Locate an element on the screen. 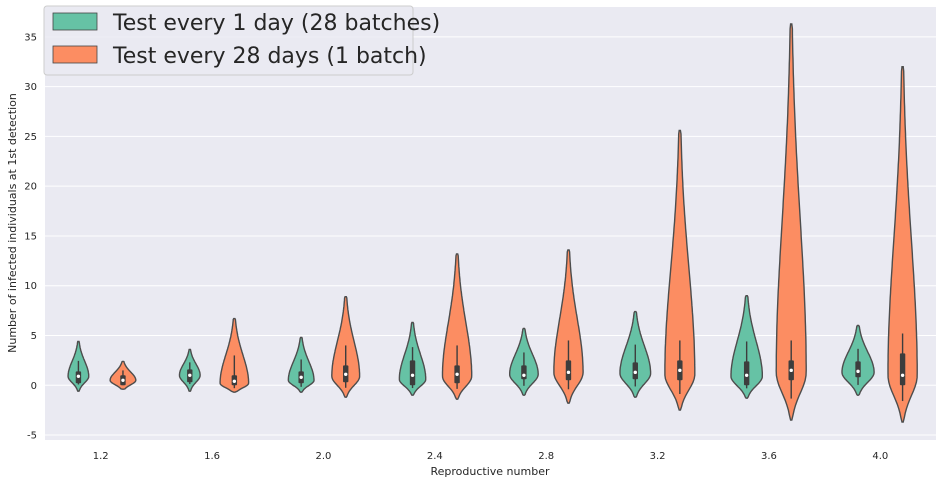 The height and width of the screenshot is (482, 943). y-tick-labels: -5 0 5 10 15 20 25 30 35 is located at coordinates (30, 236).